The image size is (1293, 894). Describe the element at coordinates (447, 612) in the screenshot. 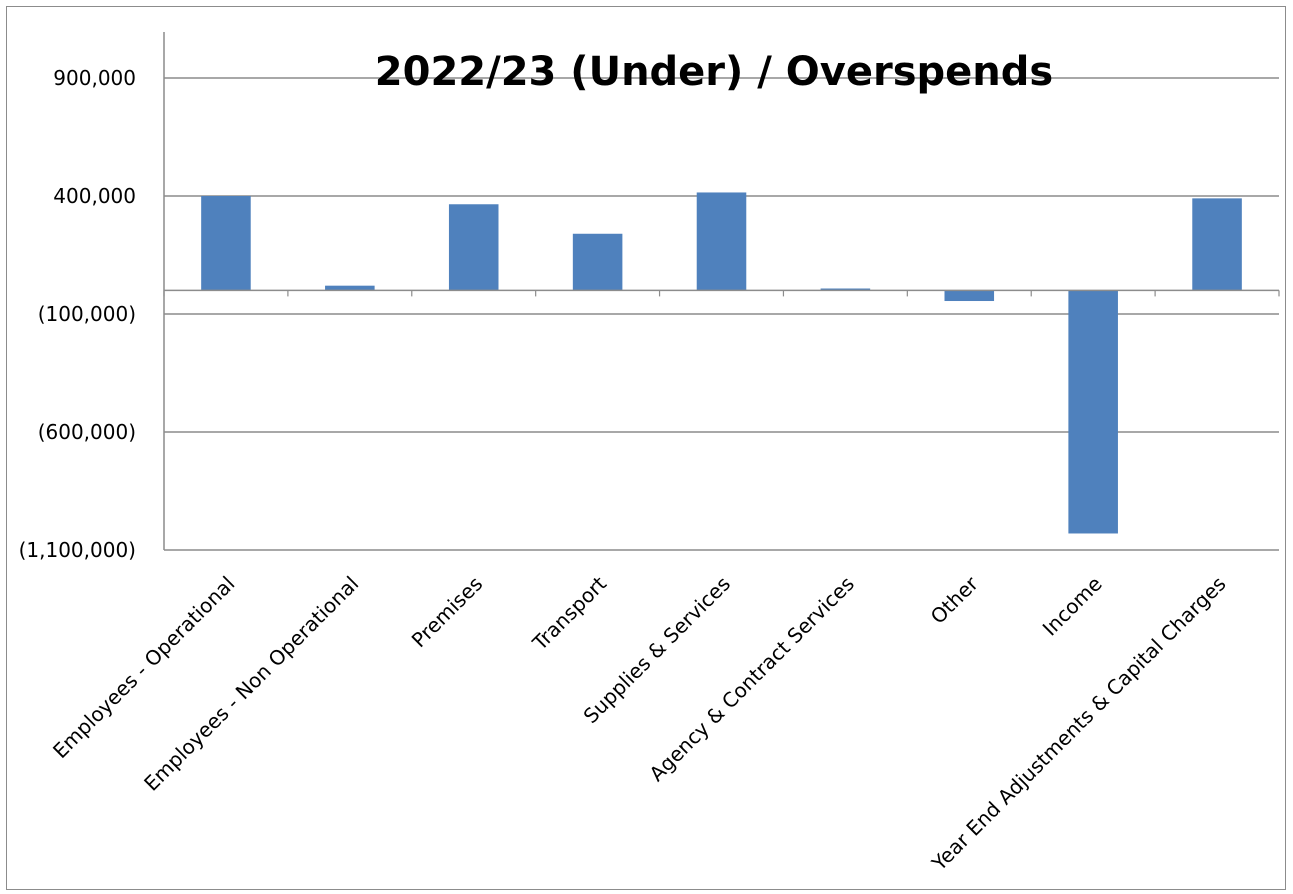

I see `x-tick-label: Premises` at that location.